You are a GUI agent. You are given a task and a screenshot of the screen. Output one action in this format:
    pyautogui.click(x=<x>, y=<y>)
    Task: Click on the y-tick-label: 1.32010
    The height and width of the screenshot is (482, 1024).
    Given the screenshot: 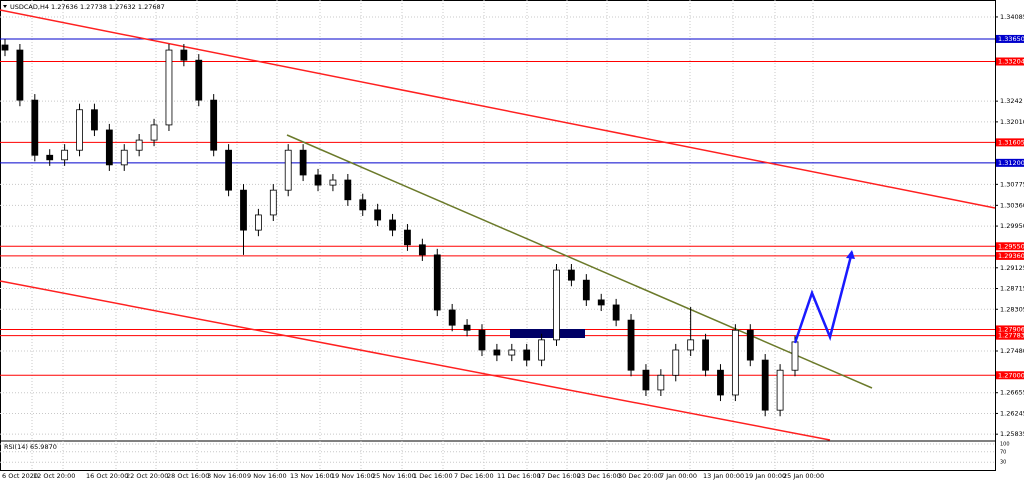 What is the action you would take?
    pyautogui.click(x=1012, y=122)
    